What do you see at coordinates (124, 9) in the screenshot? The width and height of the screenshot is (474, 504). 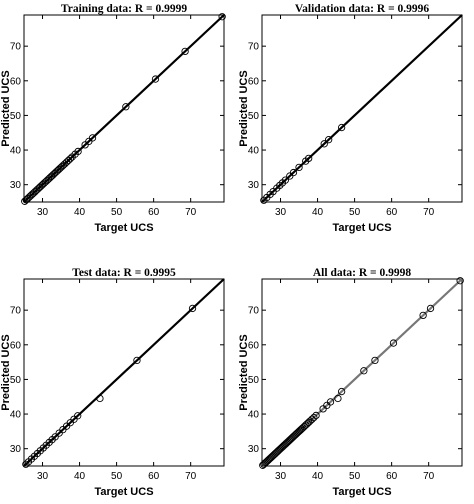 I see `chart-title: Training data: R = 0.9999` at bounding box center [124, 9].